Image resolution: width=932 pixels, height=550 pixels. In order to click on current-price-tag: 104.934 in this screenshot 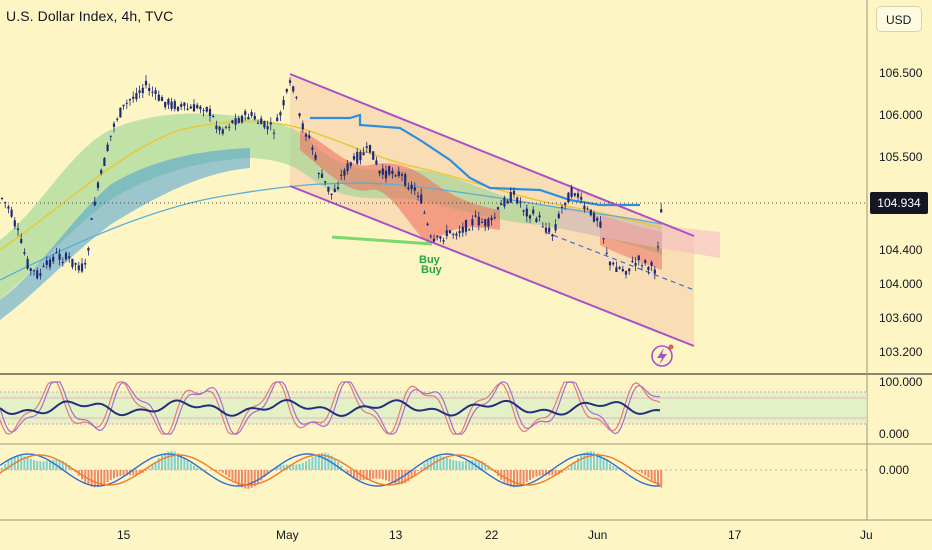, I will do `click(899, 203)`.